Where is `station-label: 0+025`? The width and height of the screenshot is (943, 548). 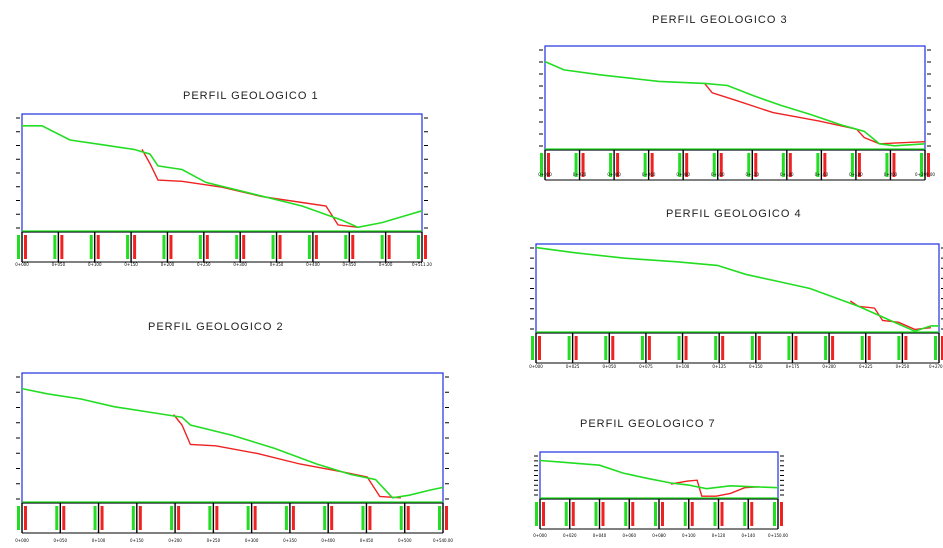
station-label: 0+025 is located at coordinates (573, 366).